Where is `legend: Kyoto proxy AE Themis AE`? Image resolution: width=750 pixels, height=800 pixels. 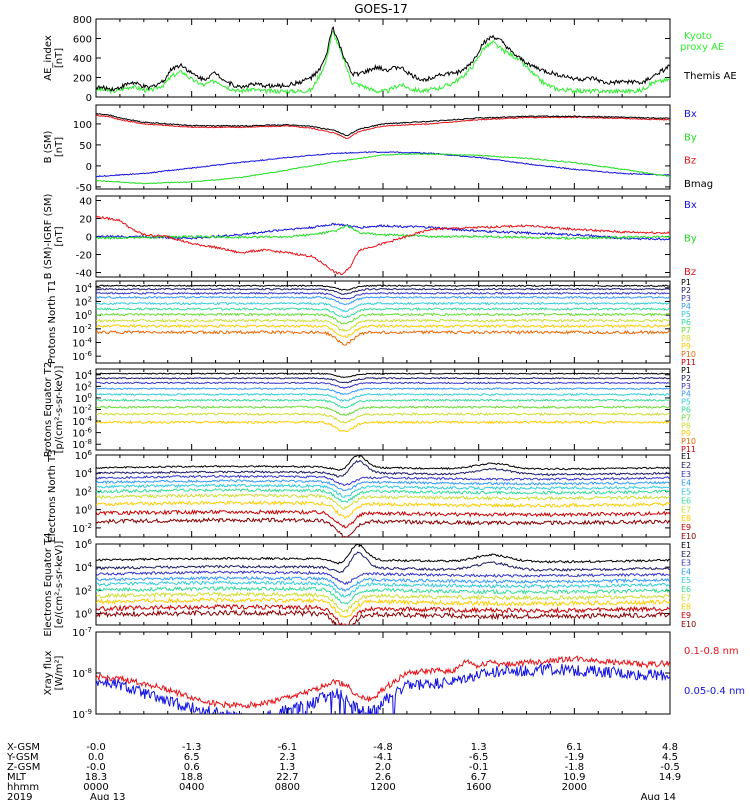 legend: Kyoto proxy AE Themis AE is located at coordinates (708, 56).